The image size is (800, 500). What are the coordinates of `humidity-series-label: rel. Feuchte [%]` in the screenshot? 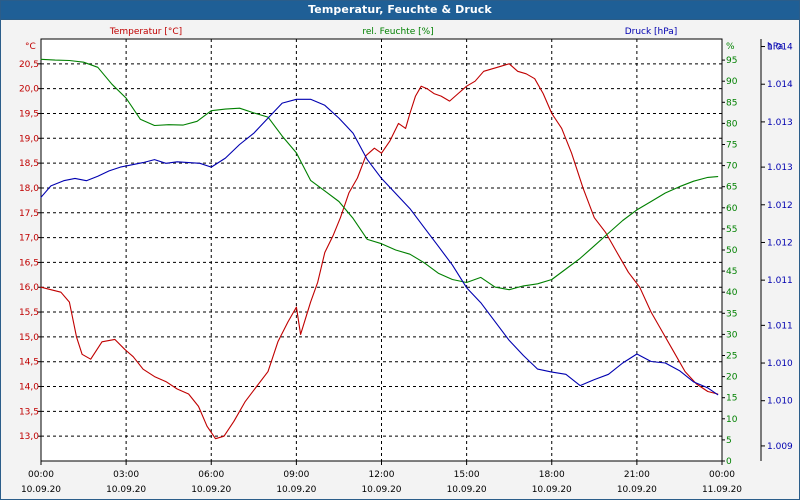 It's located at (397, 32).